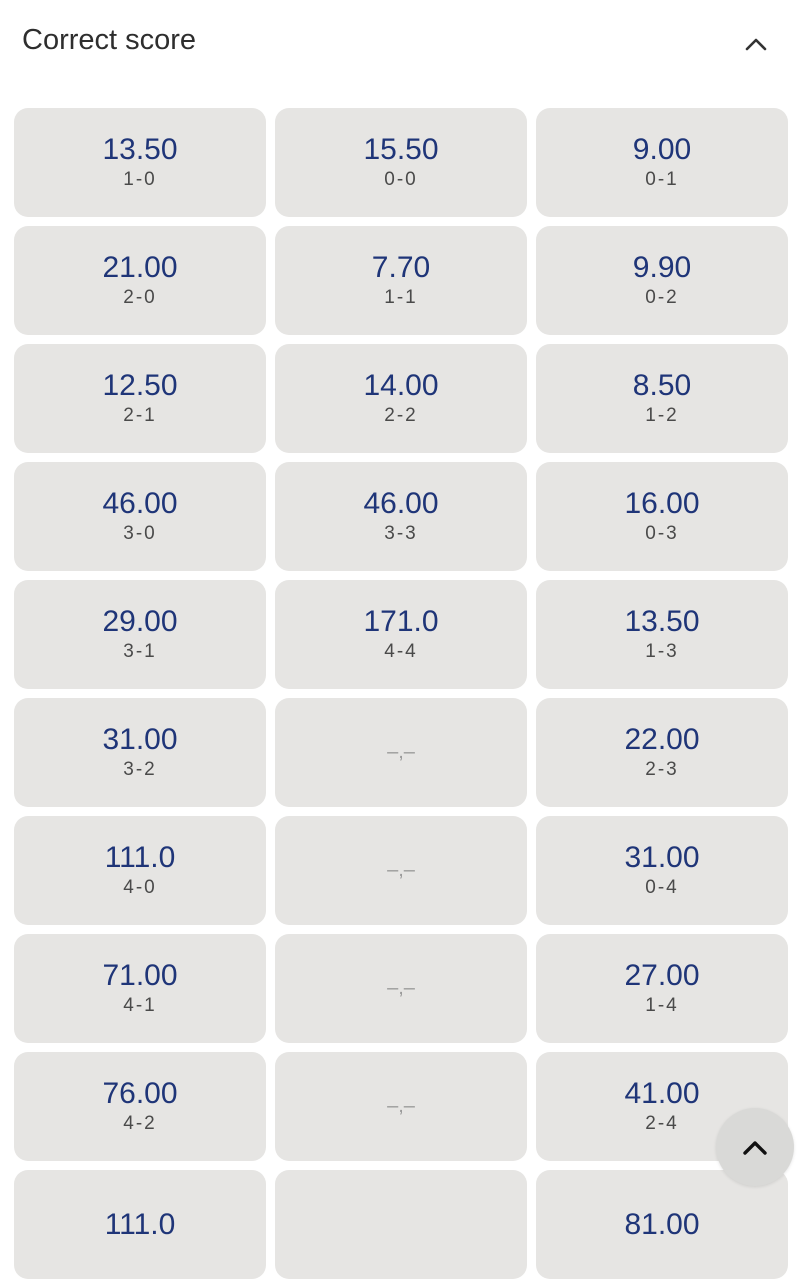  What do you see at coordinates (662, 1093) in the screenshot?
I see `odds-value: 41.00` at bounding box center [662, 1093].